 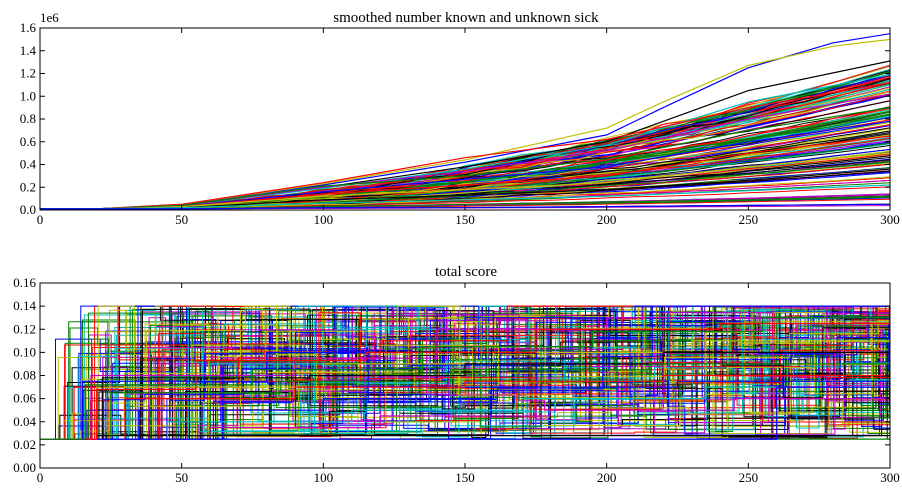 I want to click on y-tick-label: 1.6, so click(x=28, y=27).